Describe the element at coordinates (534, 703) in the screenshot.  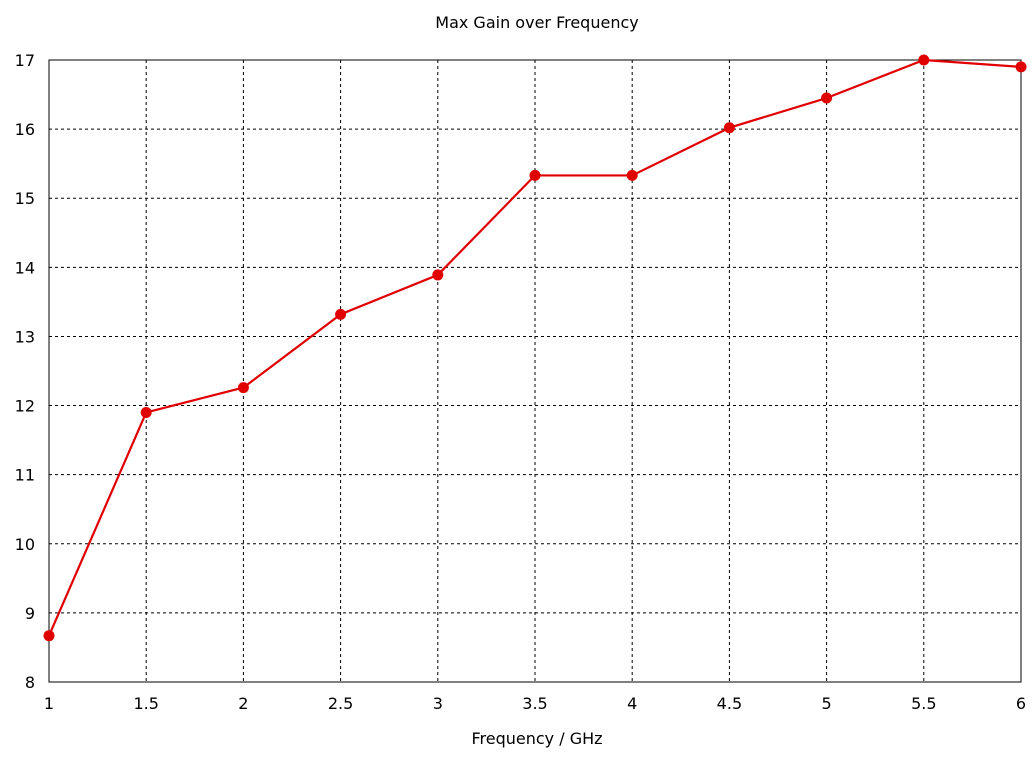
I see `x-tick-label: 3.5` at that location.